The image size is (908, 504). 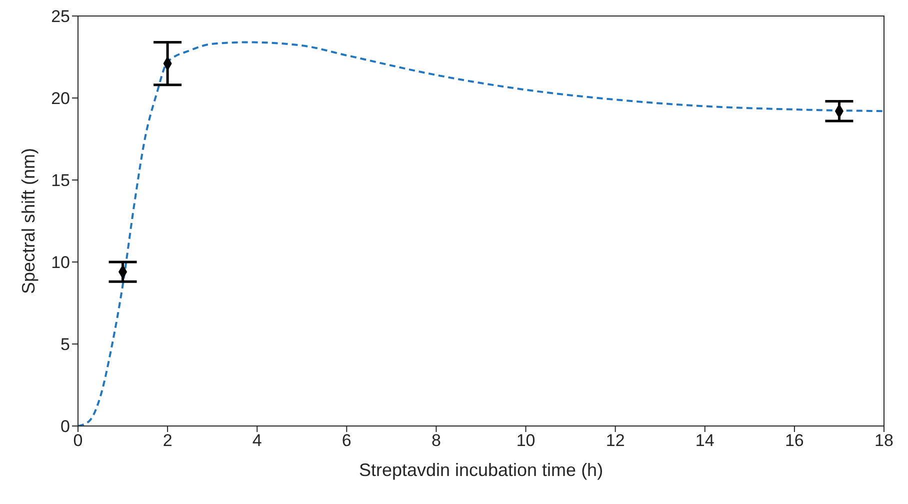 What do you see at coordinates (60, 262) in the screenshot?
I see `y-tick-label: 10` at bounding box center [60, 262].